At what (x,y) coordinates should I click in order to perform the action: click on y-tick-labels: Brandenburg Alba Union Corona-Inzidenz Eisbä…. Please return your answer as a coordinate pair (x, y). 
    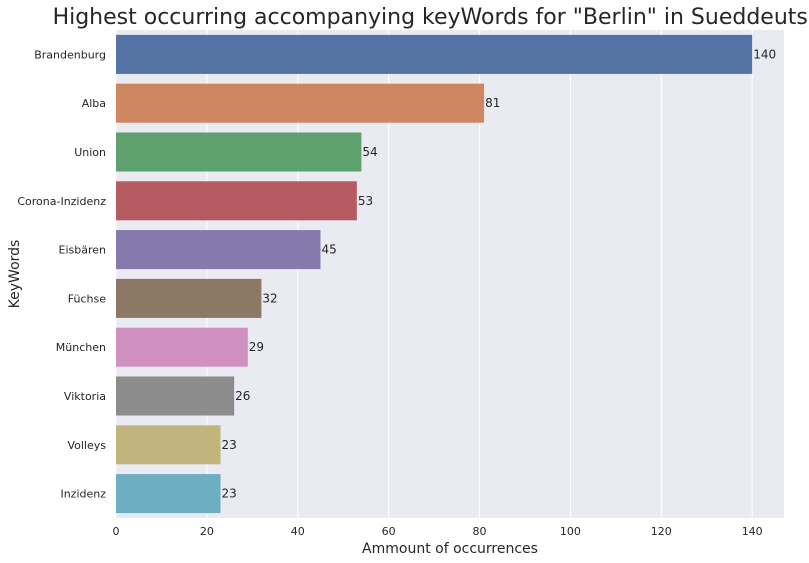
    Looking at the image, I should click on (61, 274).